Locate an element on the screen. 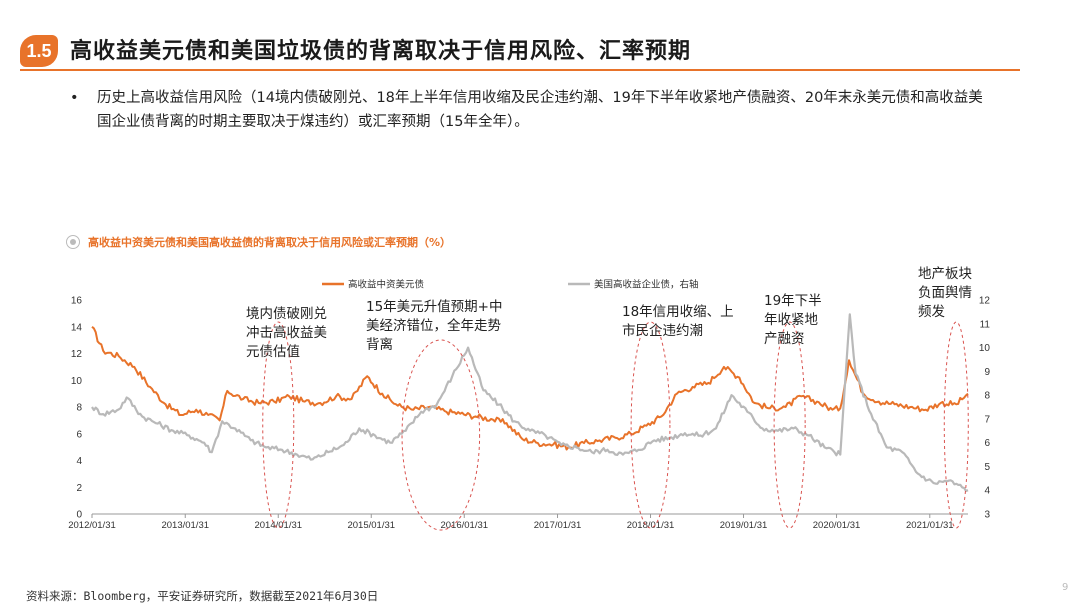 This screenshot has width=1080, height=608. x-tick-label: 2015/01/31 is located at coordinates (371, 525).